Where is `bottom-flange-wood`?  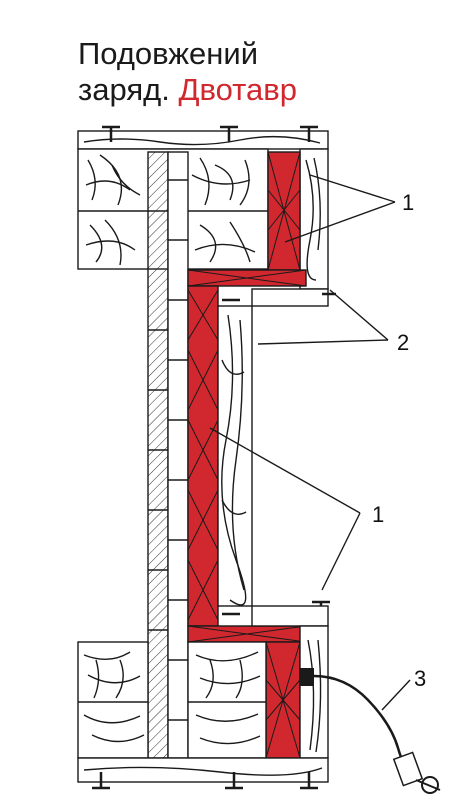 bottom-flange-wood is located at coordinates (203, 704).